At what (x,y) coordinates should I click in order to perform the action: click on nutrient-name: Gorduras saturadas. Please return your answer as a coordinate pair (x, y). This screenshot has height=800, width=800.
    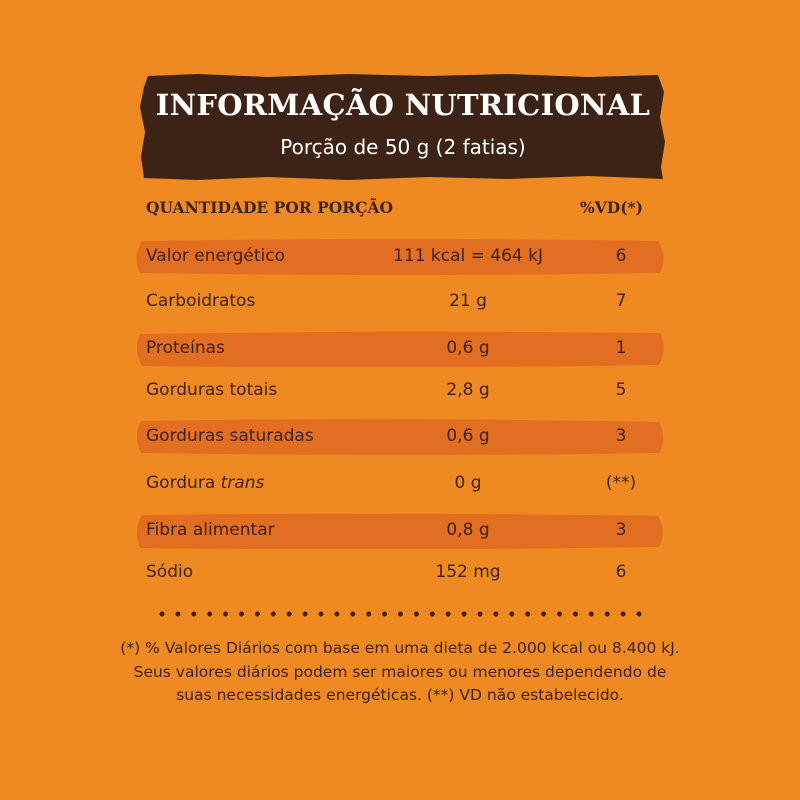
    Looking at the image, I should click on (230, 436).